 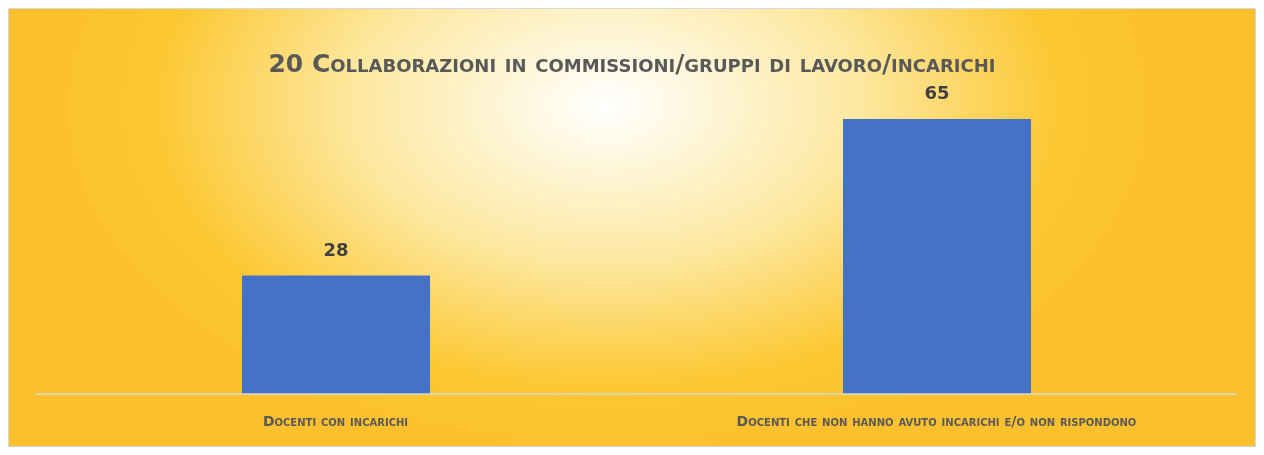 I want to click on data-label: 65, so click(x=937, y=92).